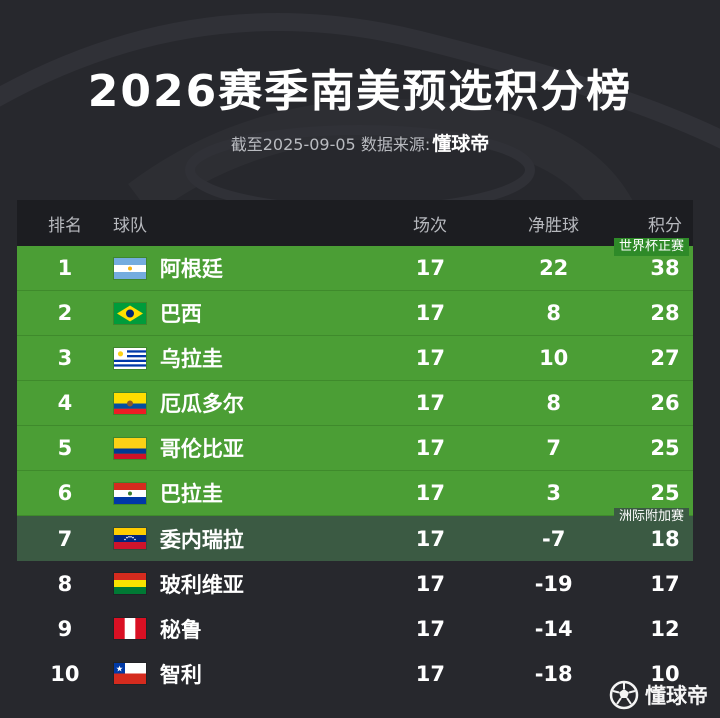 The height and width of the screenshot is (718, 720). What do you see at coordinates (665, 583) in the screenshot?
I see `row-points: 17` at bounding box center [665, 583].